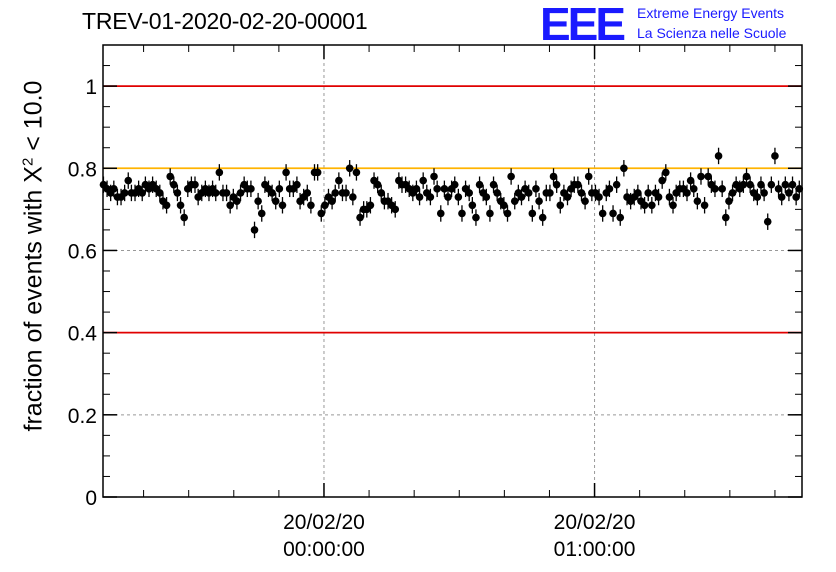 The height and width of the screenshot is (572, 836). I want to click on y-tick-label: 0.2, so click(82, 416).